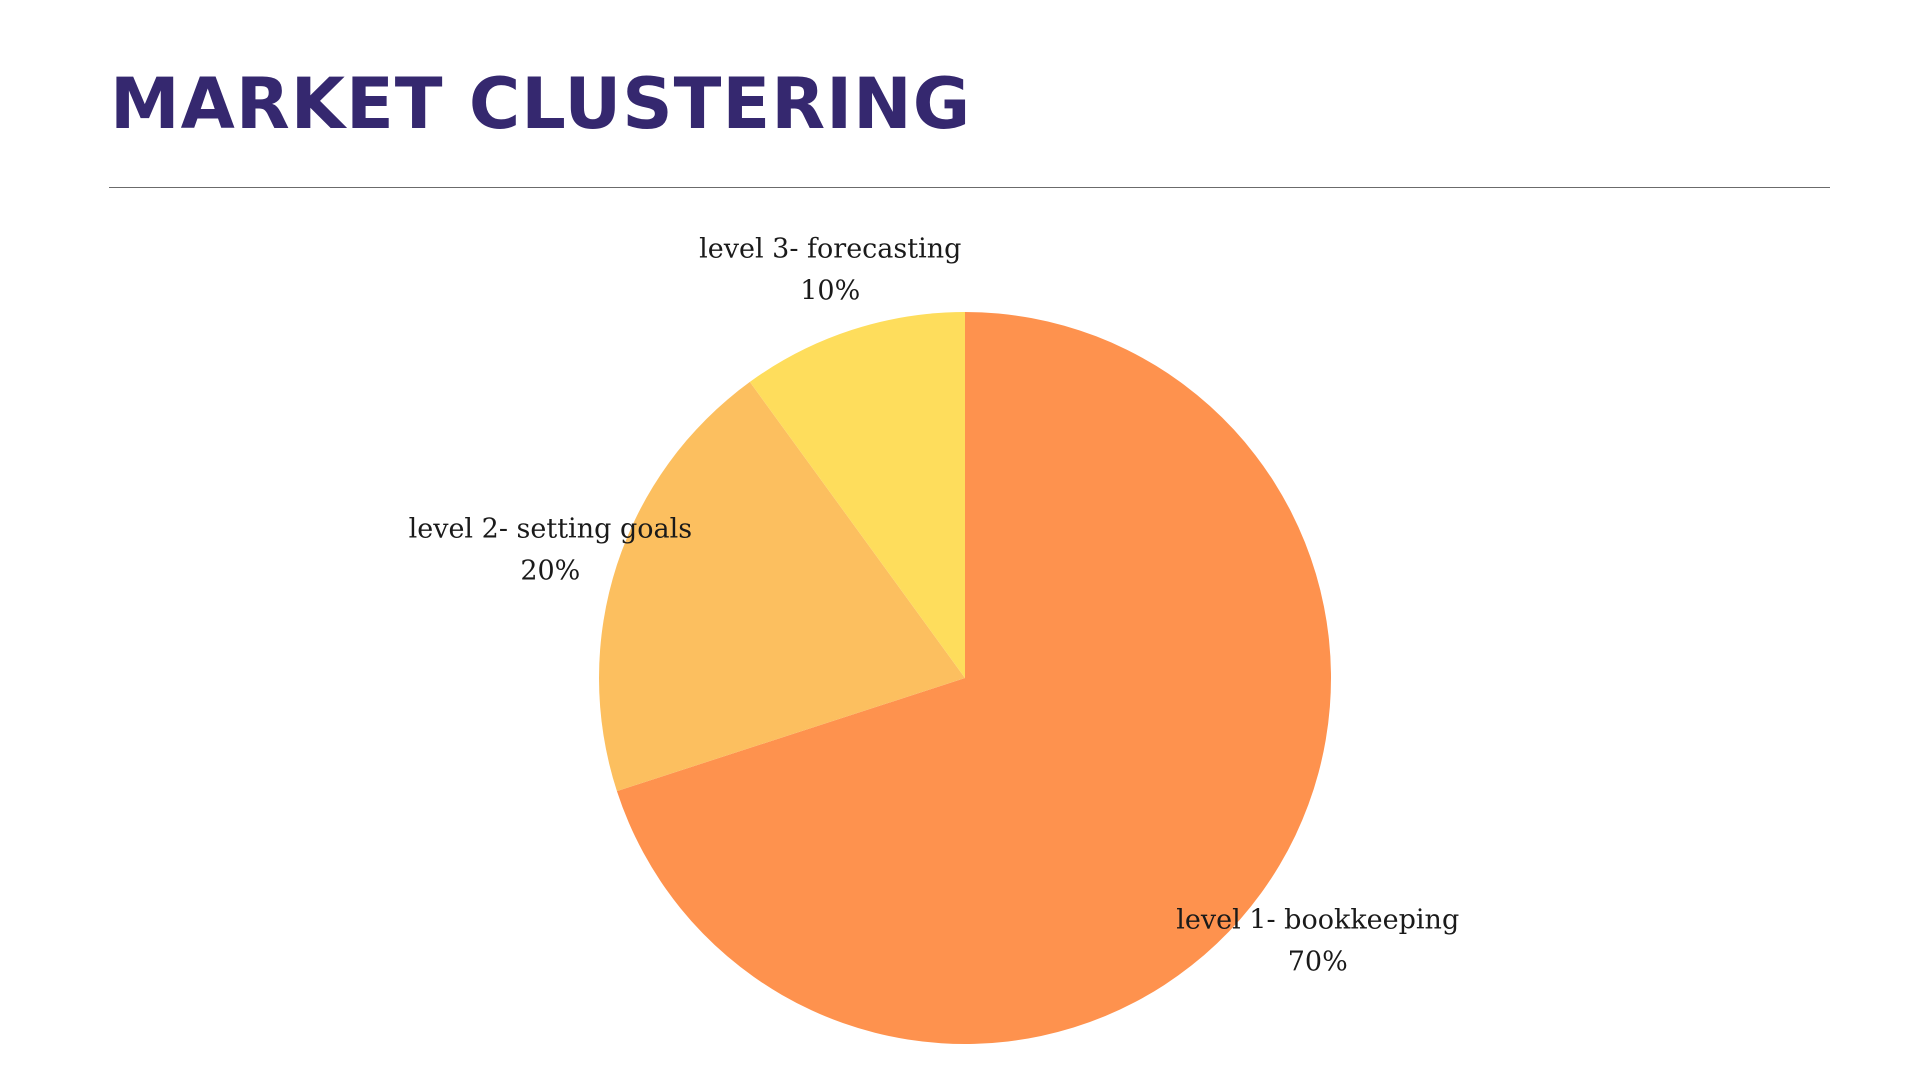 This screenshot has height=1080, width=1920. I want to click on title-divider, so click(969, 187).